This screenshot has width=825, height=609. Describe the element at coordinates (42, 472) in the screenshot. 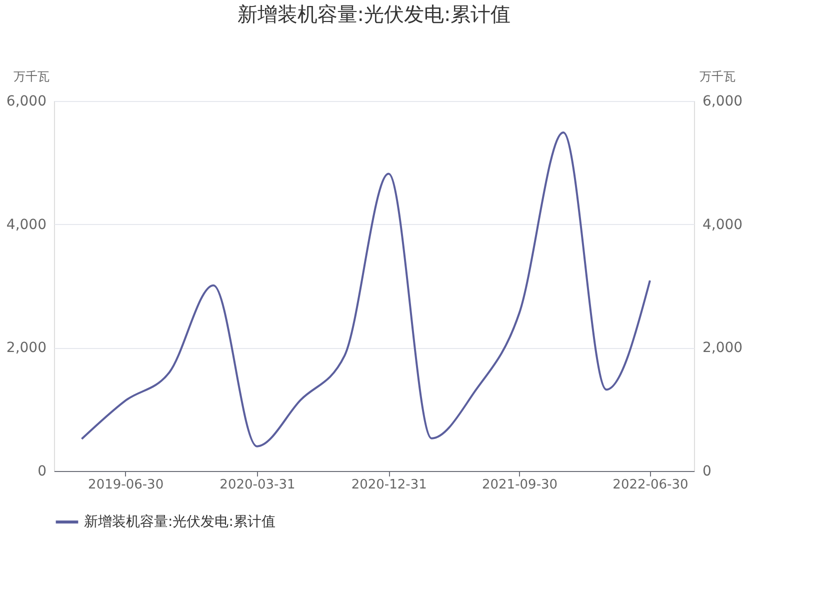

I see `y-tick-label: 0` at that location.